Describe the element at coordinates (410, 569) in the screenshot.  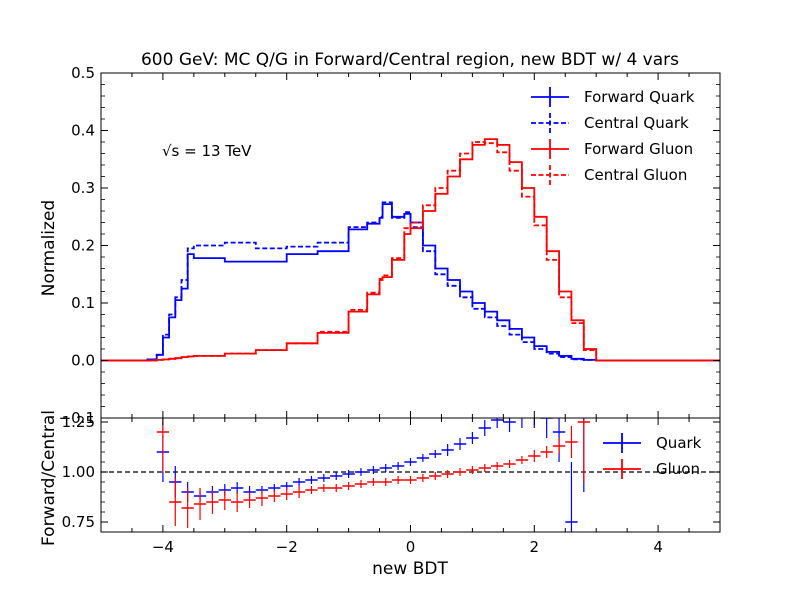
I see `x-axis-label: new BDT` at that location.